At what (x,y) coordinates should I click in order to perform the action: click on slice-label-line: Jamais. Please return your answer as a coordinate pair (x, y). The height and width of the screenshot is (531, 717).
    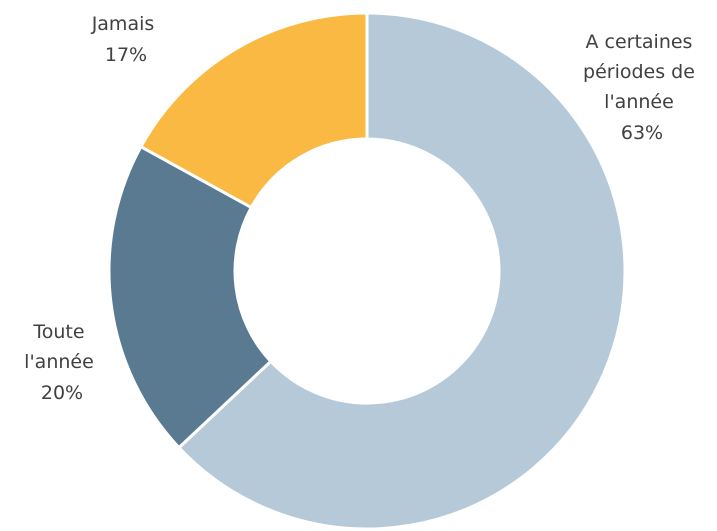
    Looking at the image, I should click on (123, 24).